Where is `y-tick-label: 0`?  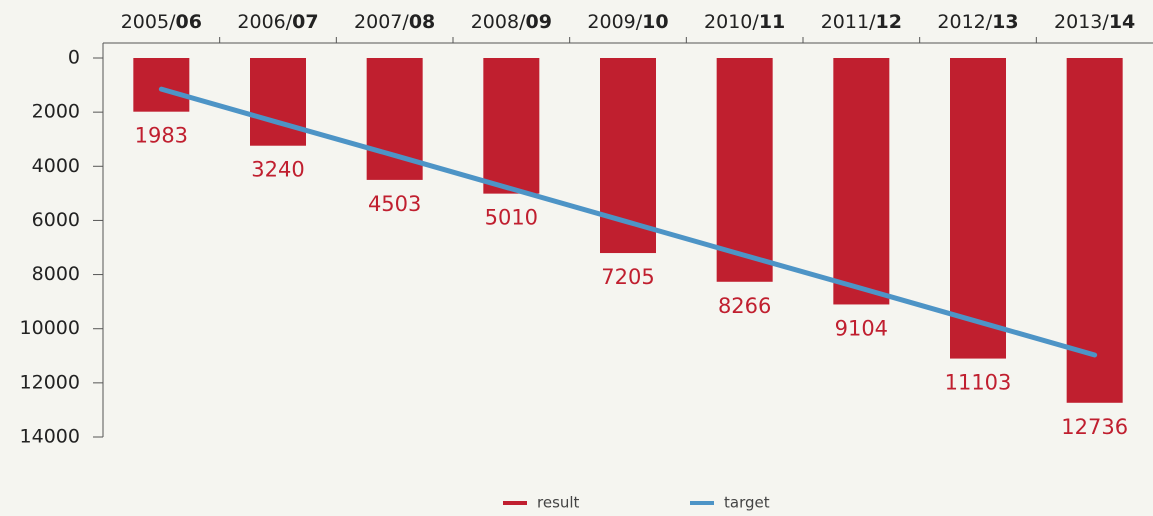 y-tick-label: 0 is located at coordinates (74, 58).